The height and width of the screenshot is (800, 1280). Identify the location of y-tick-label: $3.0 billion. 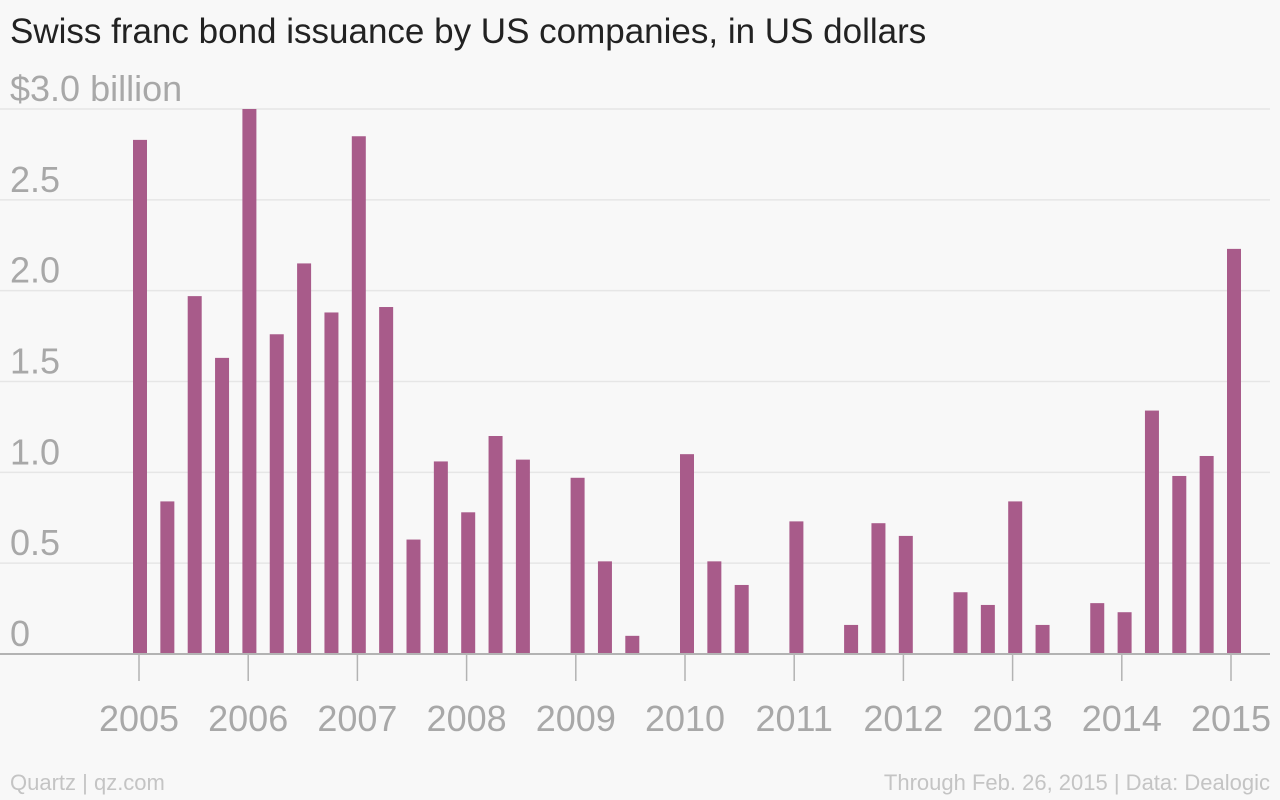
(96, 88).